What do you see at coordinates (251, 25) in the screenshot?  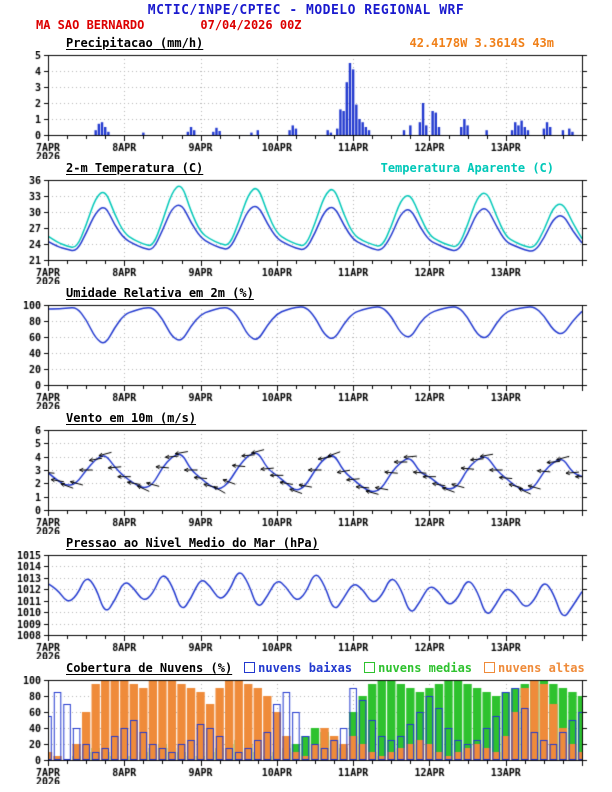 I see `run-datetime: 07/04/2026 00Z` at bounding box center [251, 25].